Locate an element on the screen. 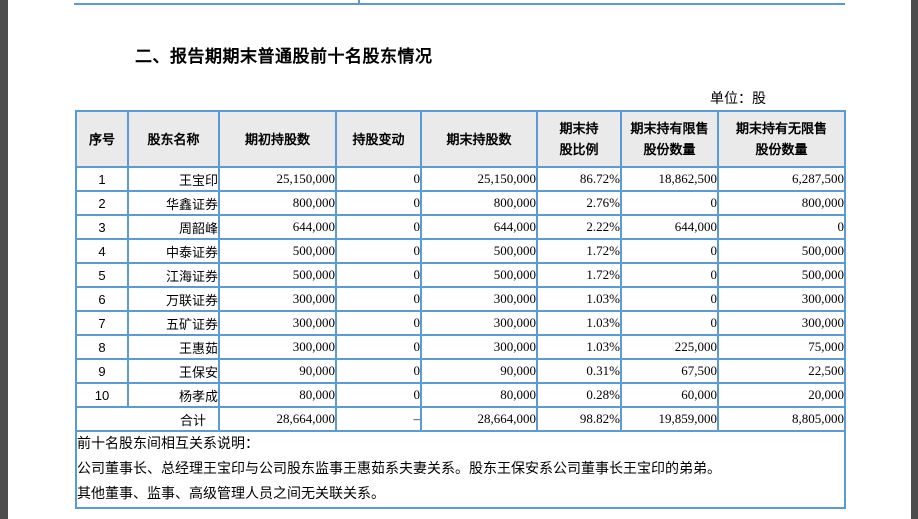 The height and width of the screenshot is (519, 918). notes-line-3: 其他董事、监事、高级管理人员之间无关联关系。 is located at coordinates (231, 494).